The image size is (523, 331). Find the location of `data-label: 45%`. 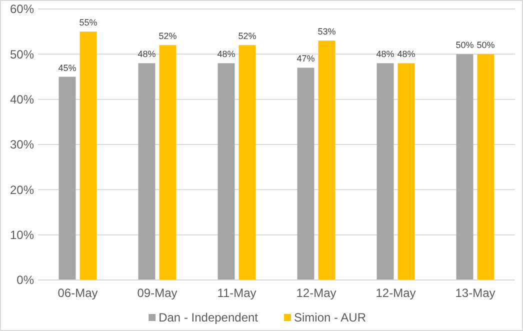

data-label: 45% is located at coordinates (67, 67).